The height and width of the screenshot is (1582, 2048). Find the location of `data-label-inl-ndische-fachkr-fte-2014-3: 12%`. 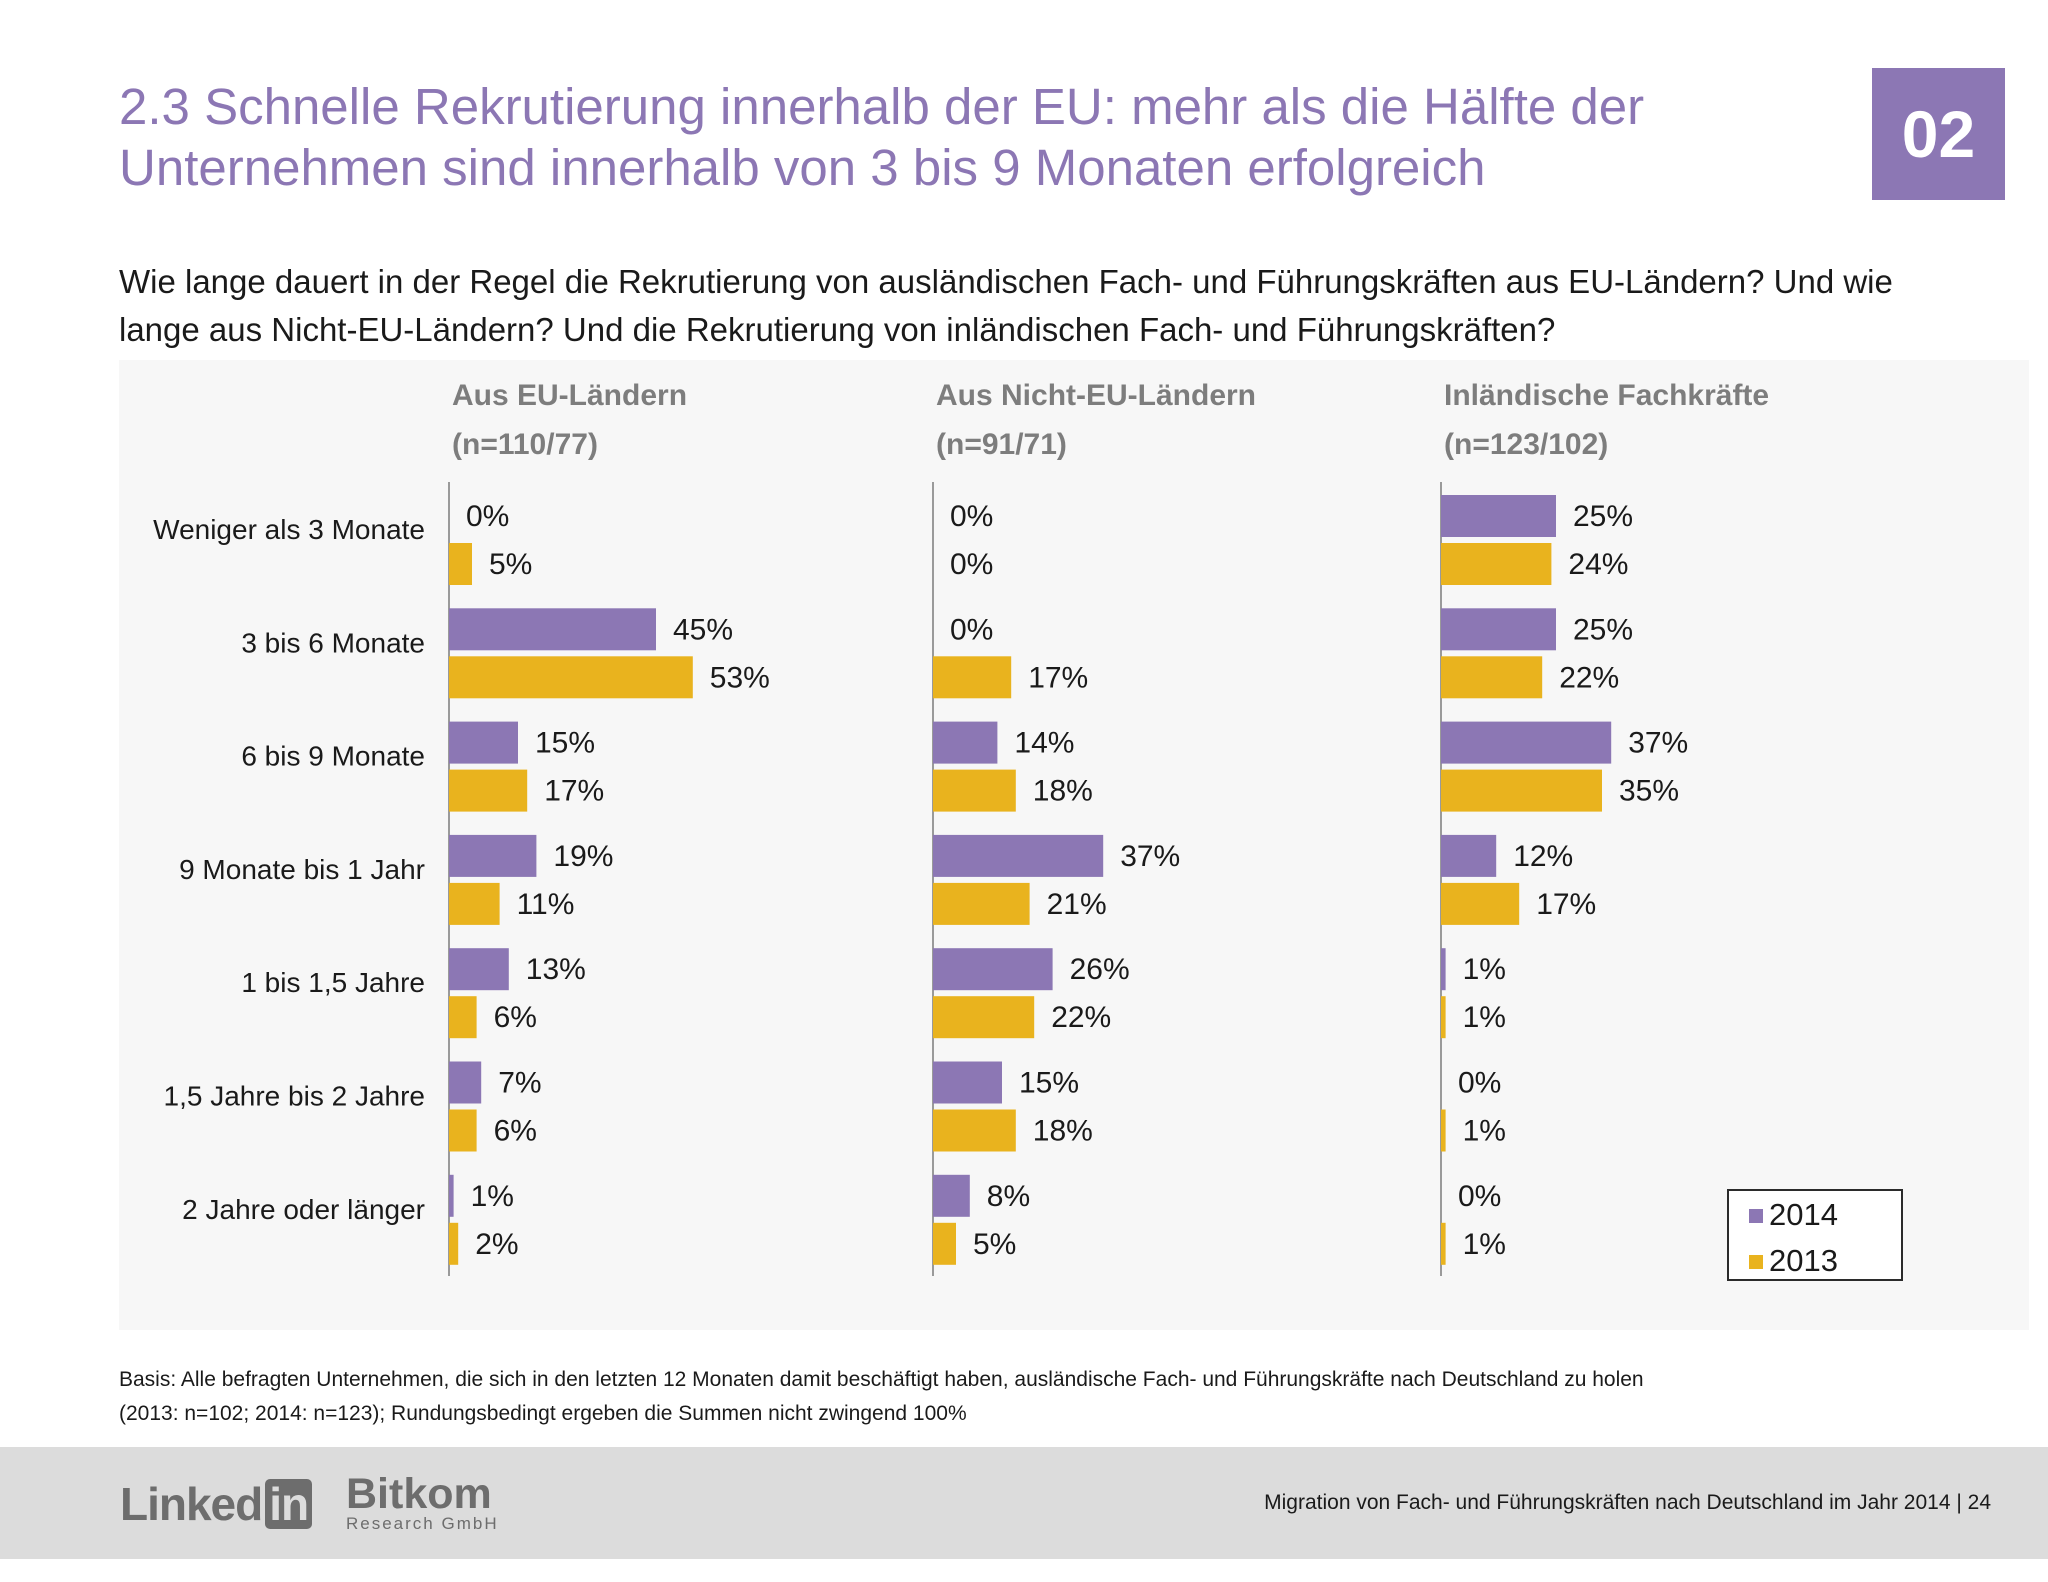

data-label-inl-ndische-fachkr-fte-2014-3: 12% is located at coordinates (1543, 856).